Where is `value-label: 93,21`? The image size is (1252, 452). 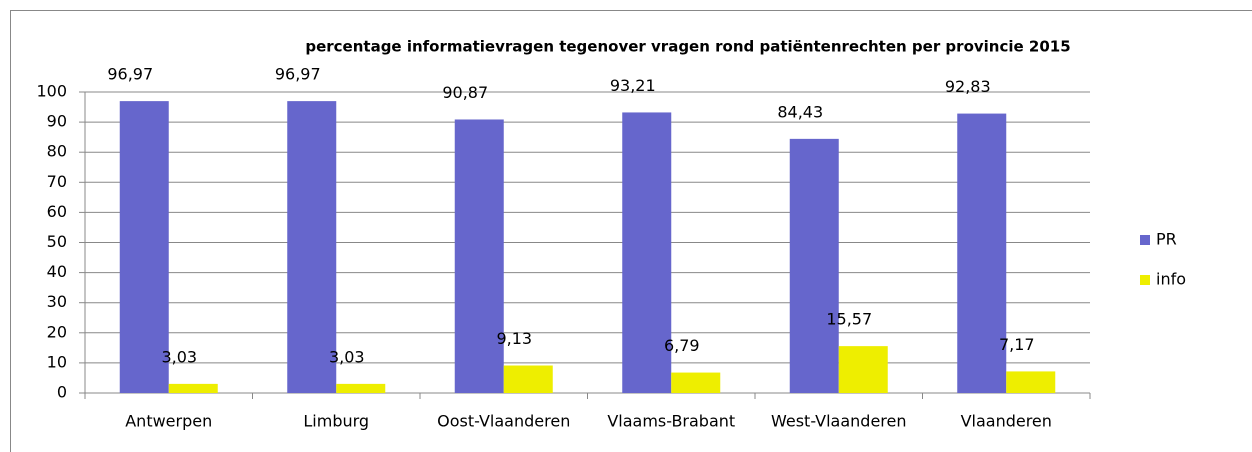 value-label: 93,21 is located at coordinates (633, 85).